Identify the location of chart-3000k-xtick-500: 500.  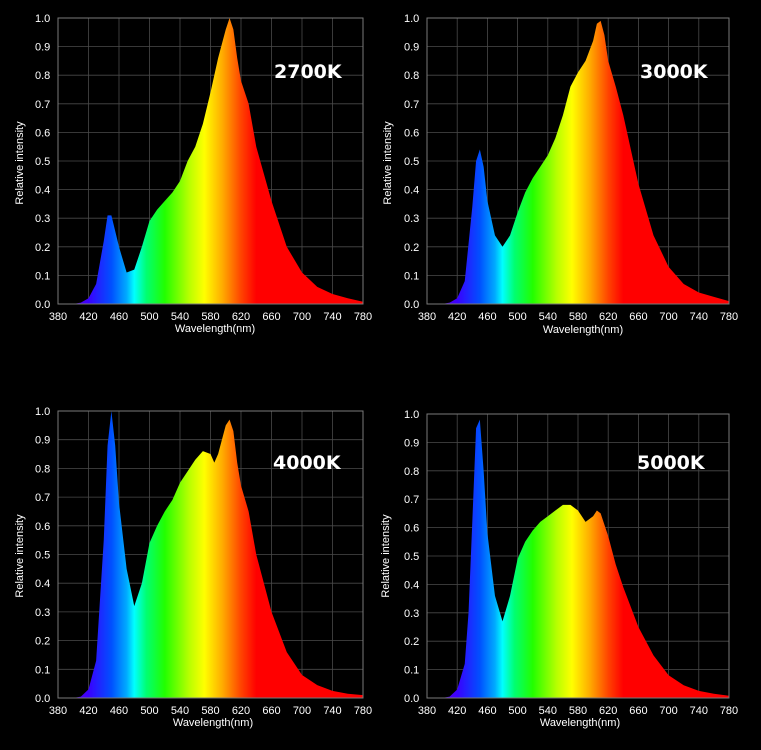
(517, 317).